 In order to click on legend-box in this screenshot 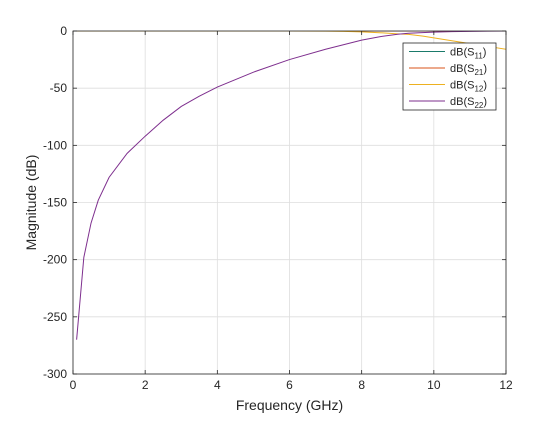, I will do `click(449, 76)`.